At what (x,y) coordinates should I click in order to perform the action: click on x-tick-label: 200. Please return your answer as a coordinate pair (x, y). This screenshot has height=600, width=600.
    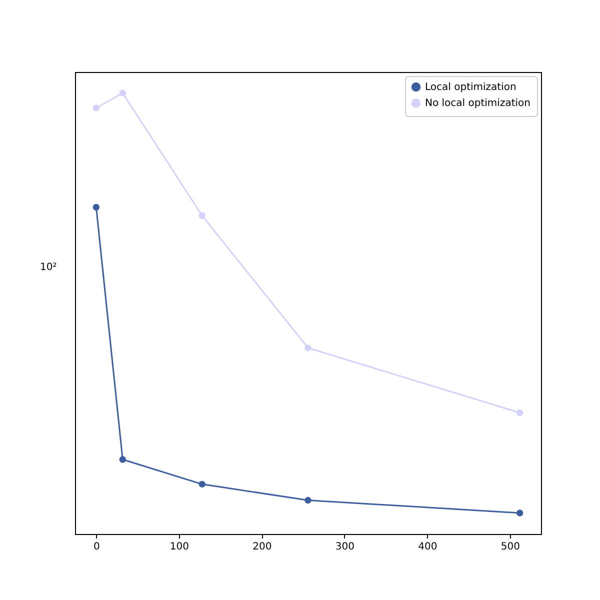
    Looking at the image, I should click on (262, 547).